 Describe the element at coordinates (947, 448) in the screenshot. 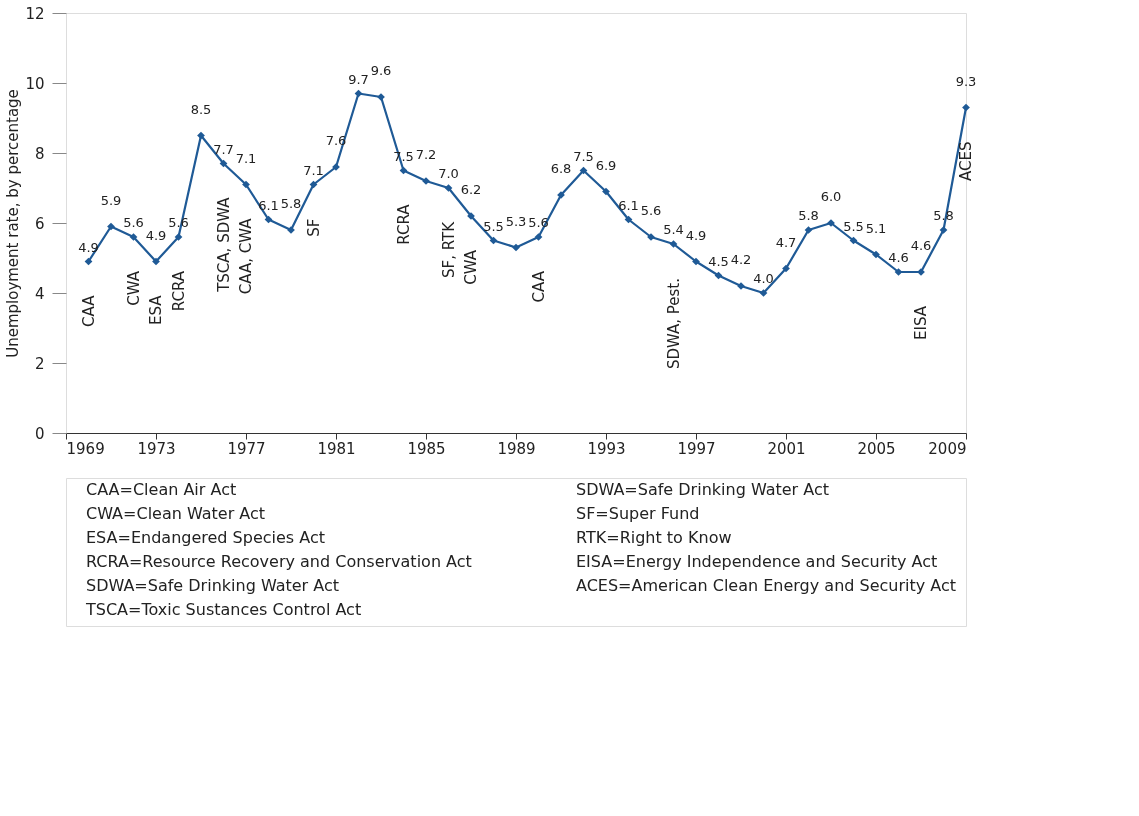

I see `x-tick-label: 2009` at that location.